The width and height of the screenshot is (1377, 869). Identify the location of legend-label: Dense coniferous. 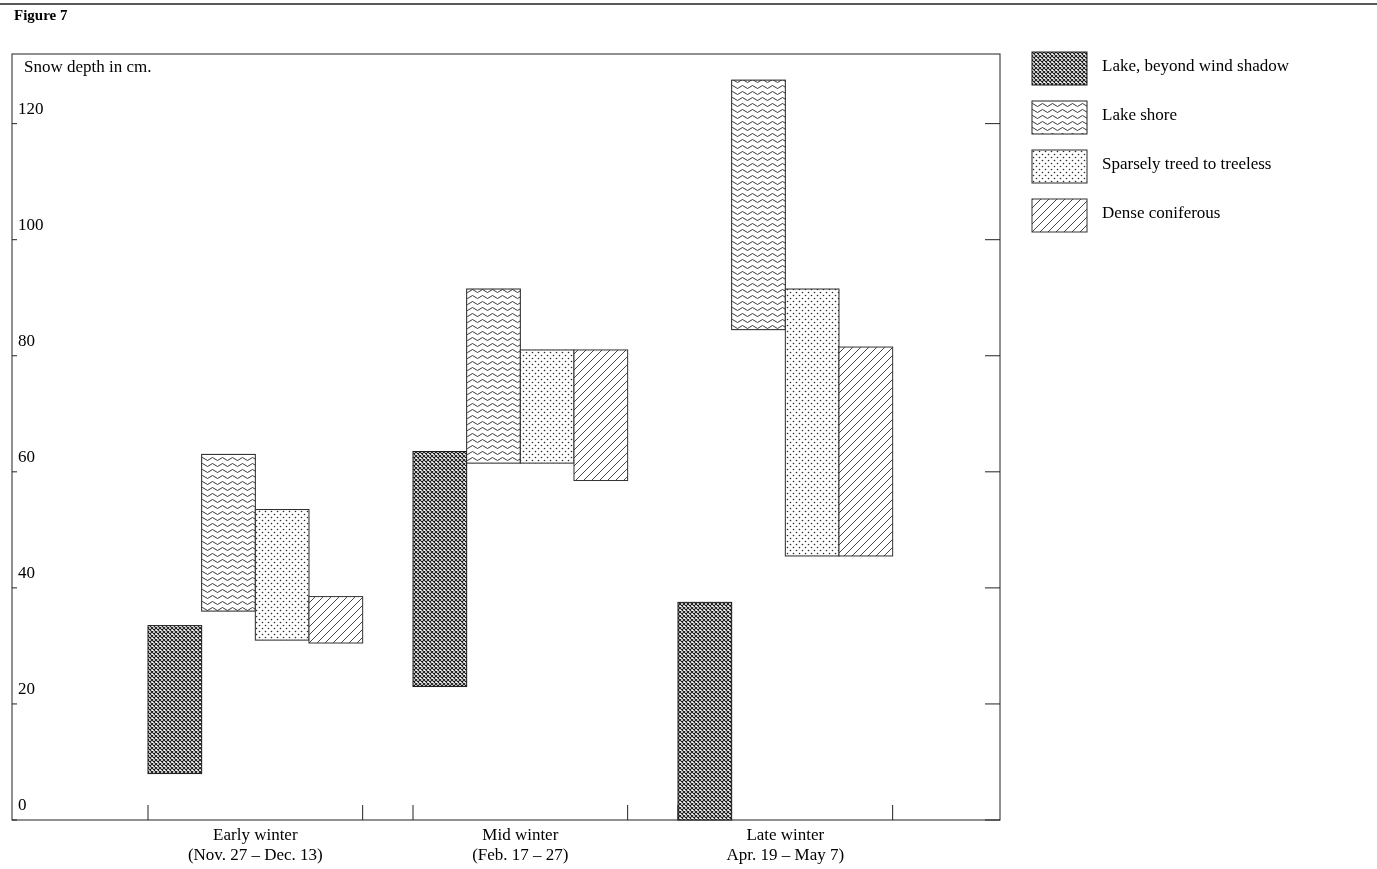
(1161, 212).